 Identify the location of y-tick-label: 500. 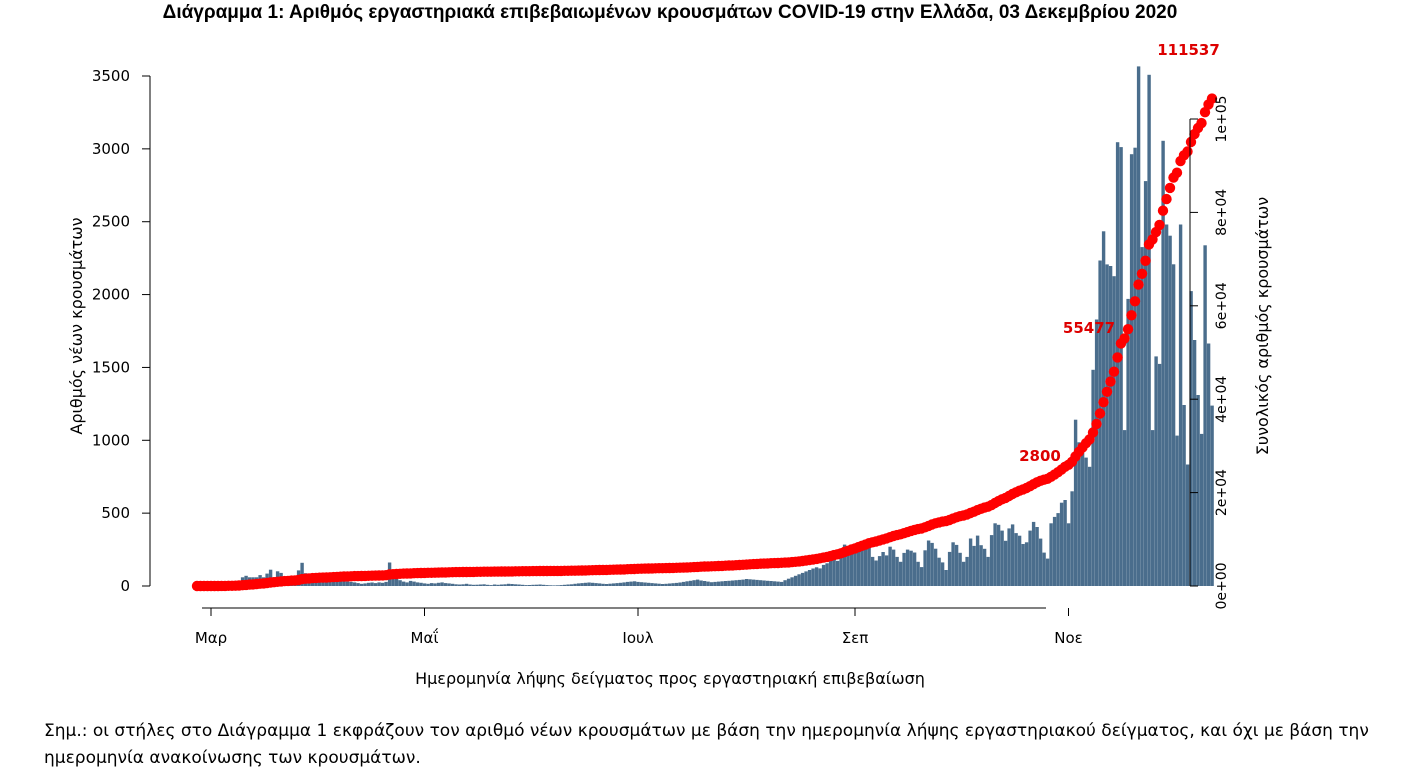
(115, 513).